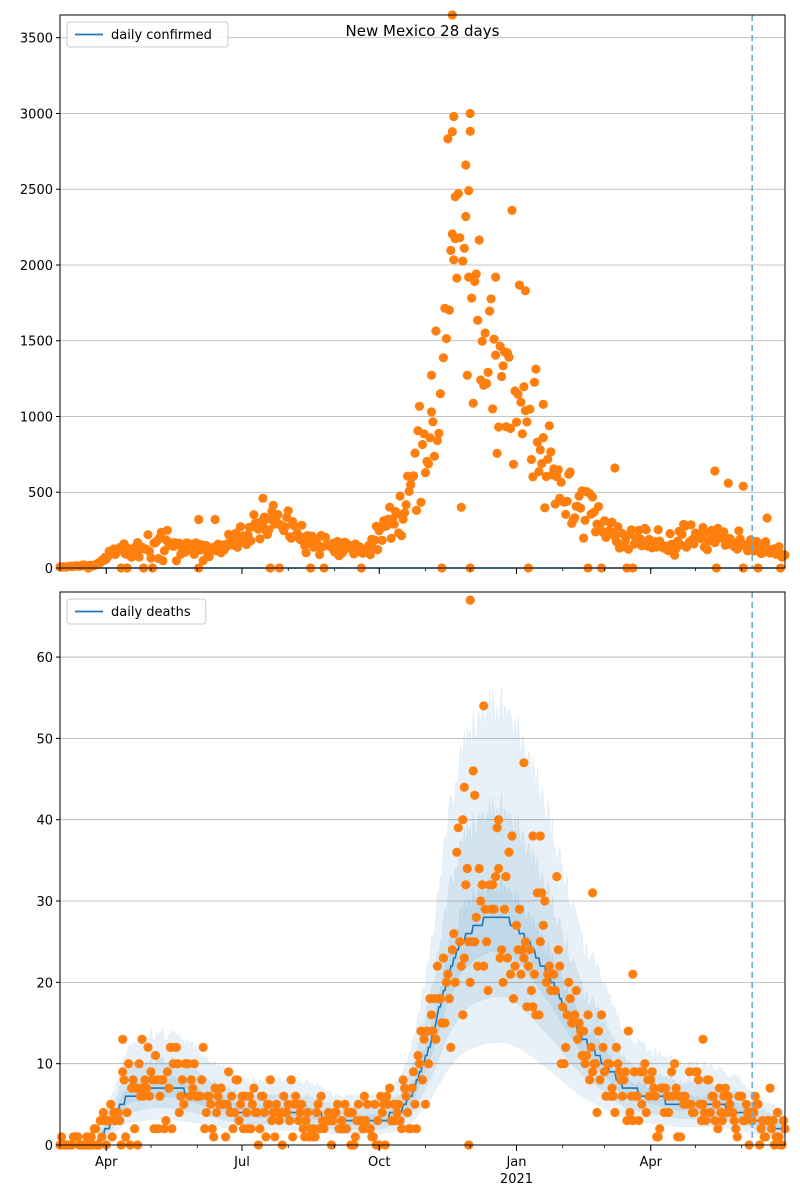 The image size is (800, 1200). What do you see at coordinates (48, 902) in the screenshot?
I see `deaths-y-ticks: 0 10 20 30 40 50 60` at bounding box center [48, 902].